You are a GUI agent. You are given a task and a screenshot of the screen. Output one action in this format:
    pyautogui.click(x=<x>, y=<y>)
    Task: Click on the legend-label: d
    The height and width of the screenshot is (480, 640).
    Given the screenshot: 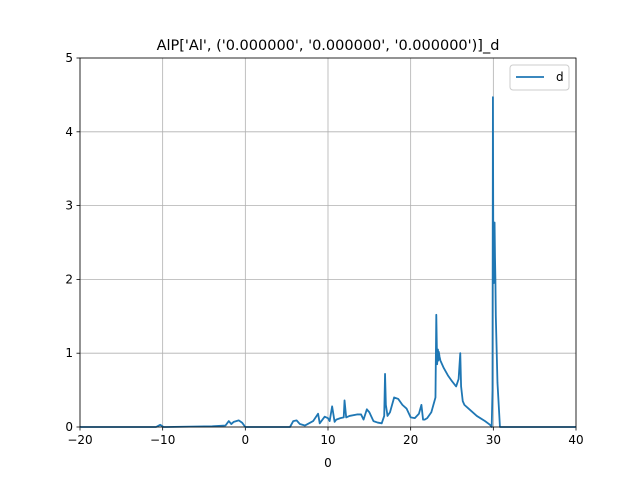 What is the action you would take?
    pyautogui.click(x=560, y=77)
    